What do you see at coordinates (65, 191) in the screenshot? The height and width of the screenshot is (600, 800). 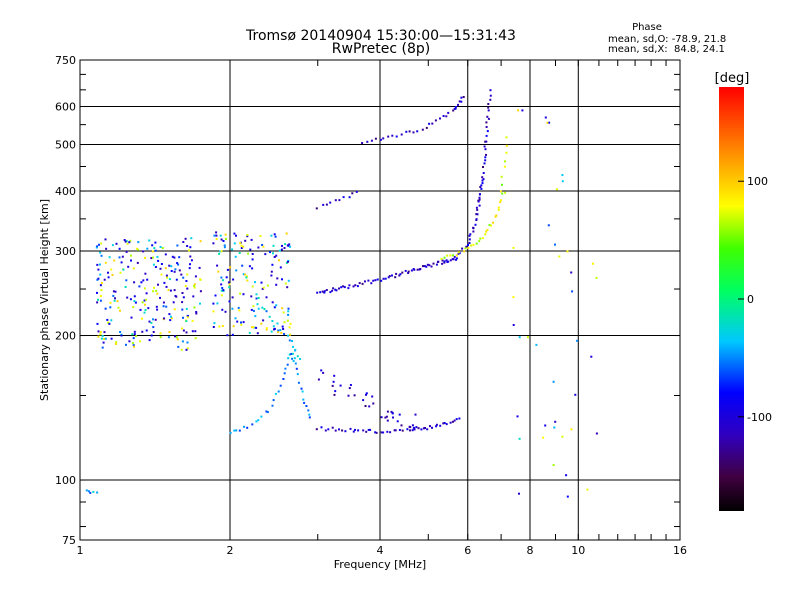 I see `y-tick-label: 400` at bounding box center [65, 191].